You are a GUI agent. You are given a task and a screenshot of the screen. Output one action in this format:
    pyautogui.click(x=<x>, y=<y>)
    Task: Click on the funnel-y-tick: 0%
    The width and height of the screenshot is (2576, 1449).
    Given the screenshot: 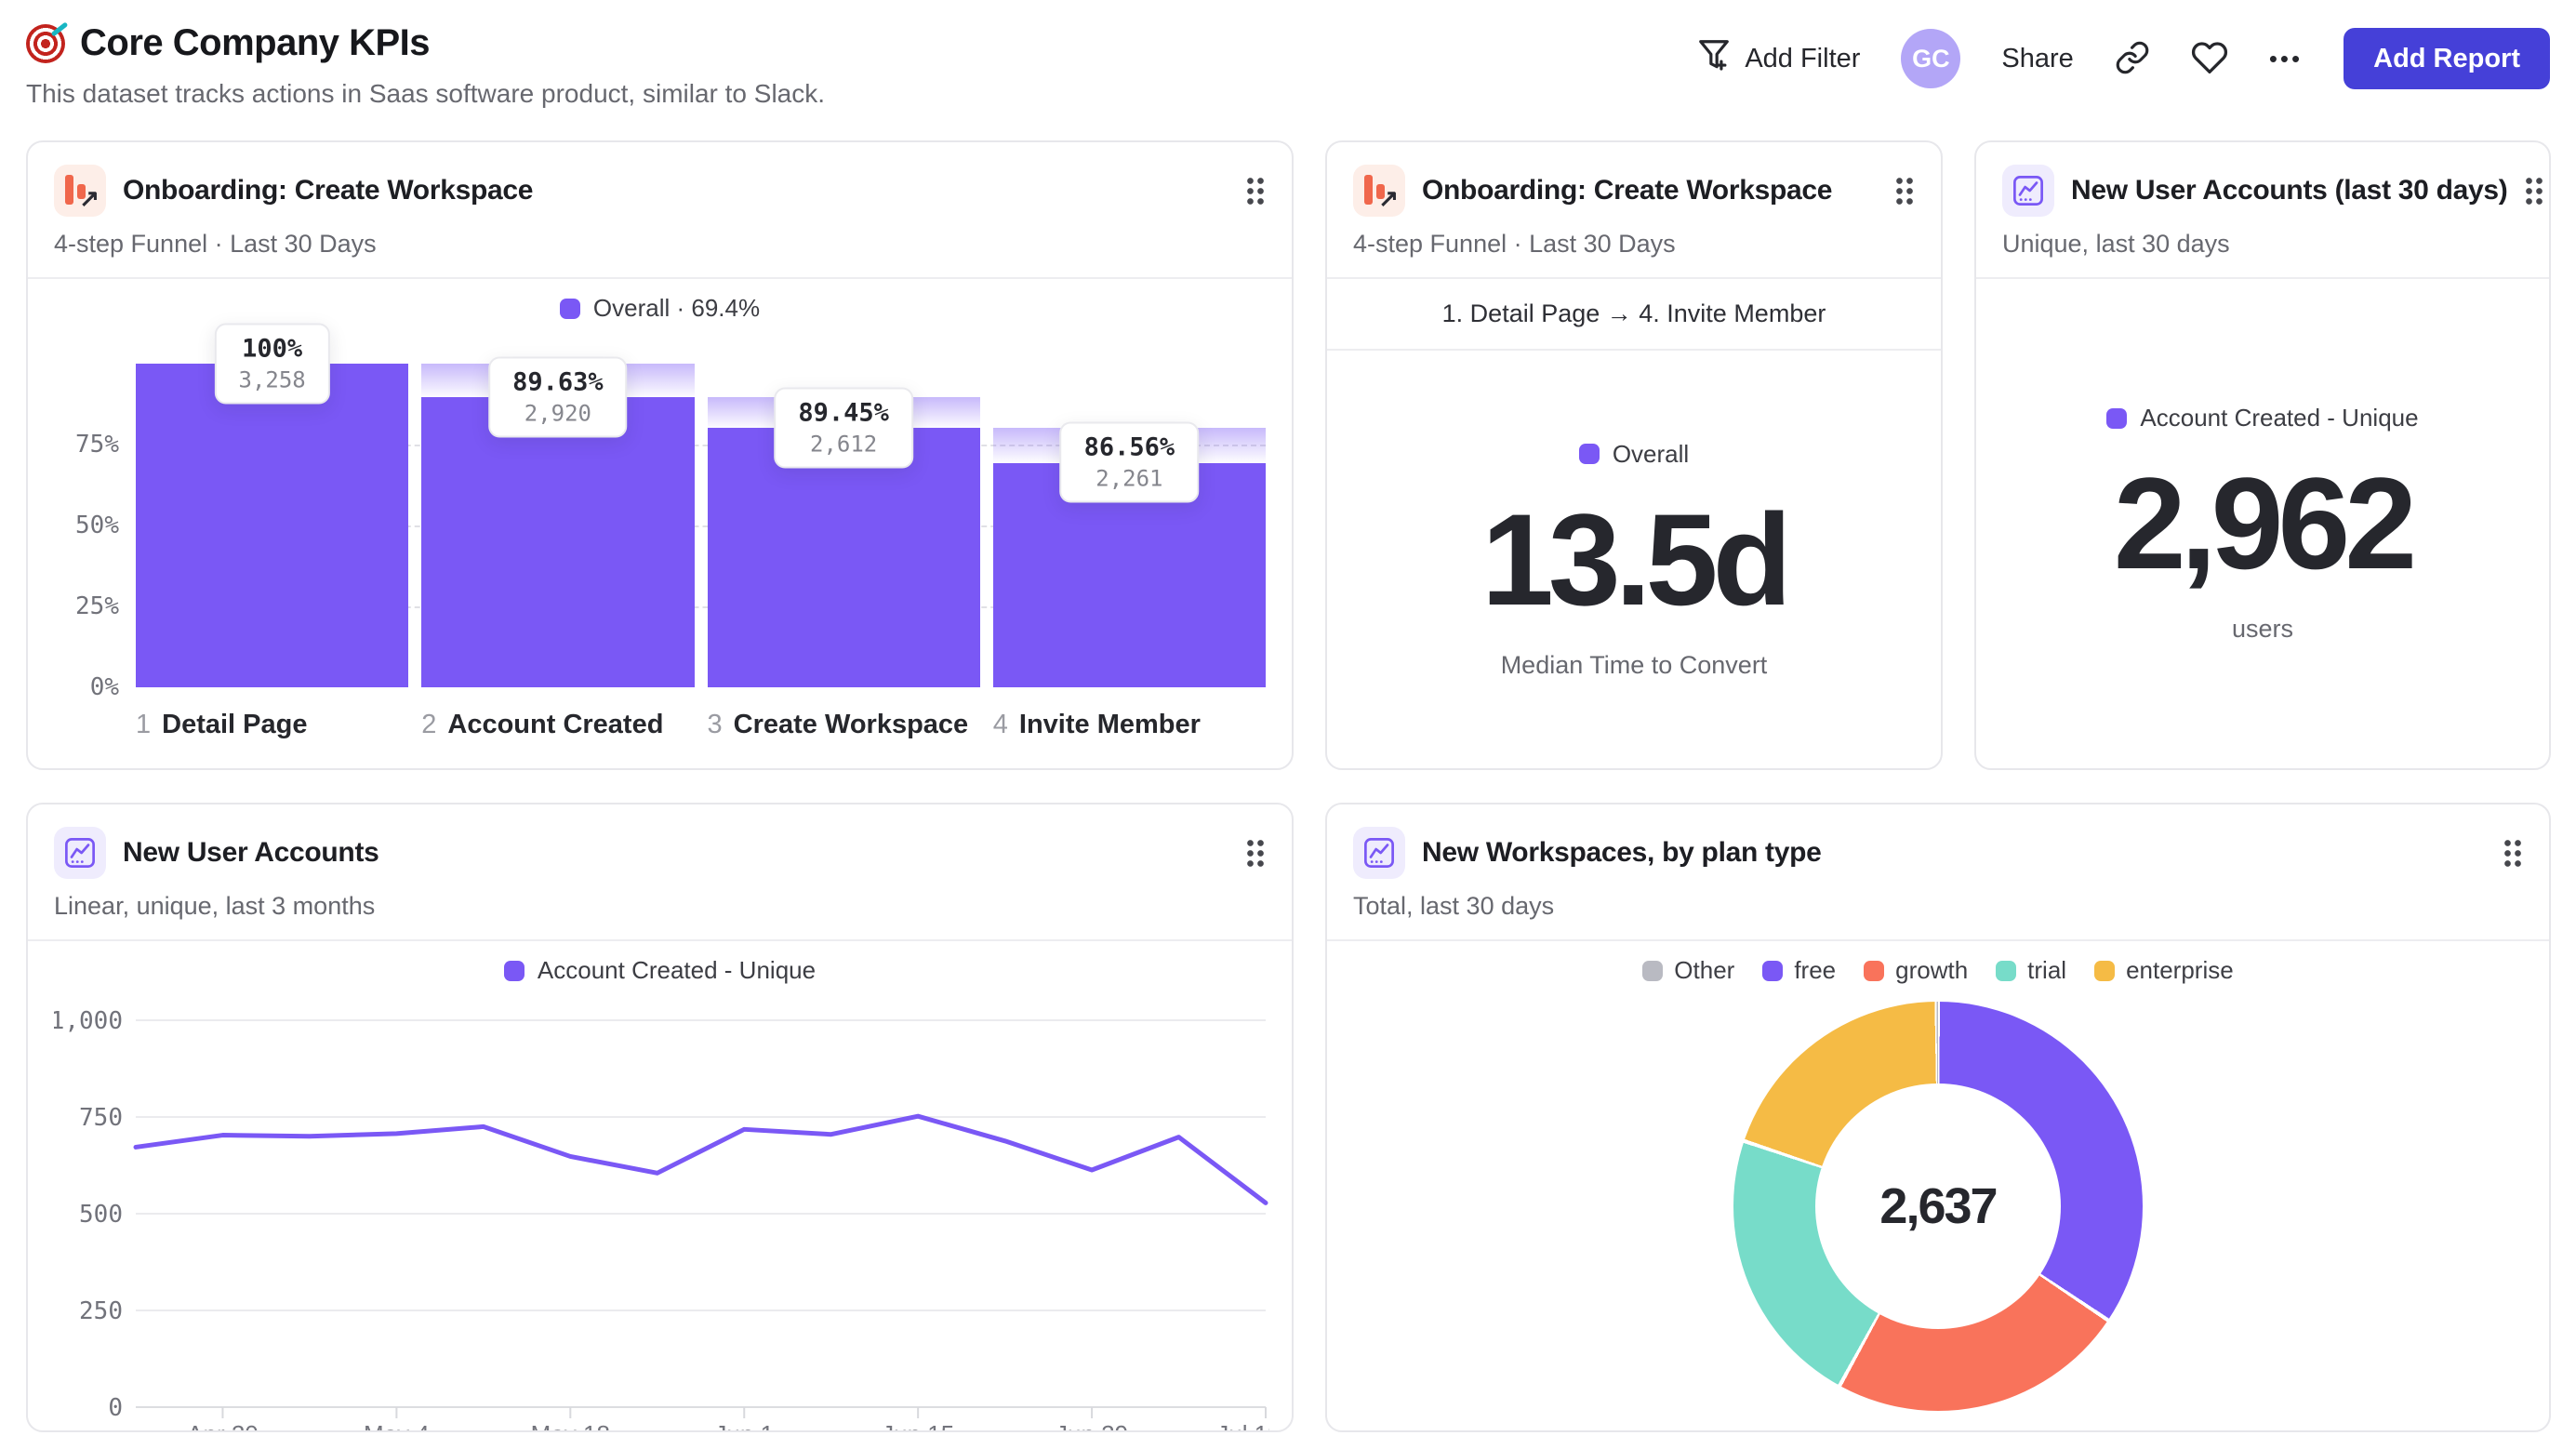 What is the action you would take?
    pyautogui.click(x=104, y=687)
    